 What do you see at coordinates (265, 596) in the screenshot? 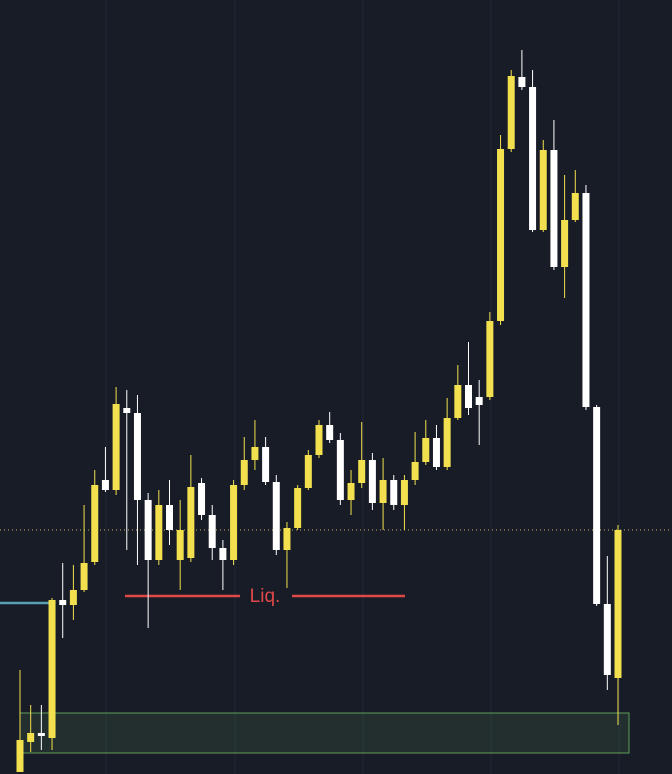
I see `liq-label: Liq.` at bounding box center [265, 596].